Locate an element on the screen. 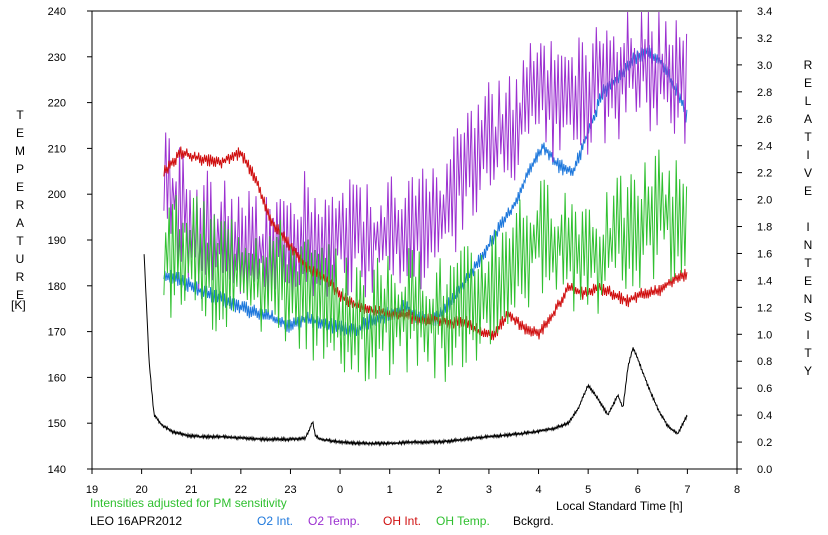  left-tick-label: 220 is located at coordinates (57, 104).